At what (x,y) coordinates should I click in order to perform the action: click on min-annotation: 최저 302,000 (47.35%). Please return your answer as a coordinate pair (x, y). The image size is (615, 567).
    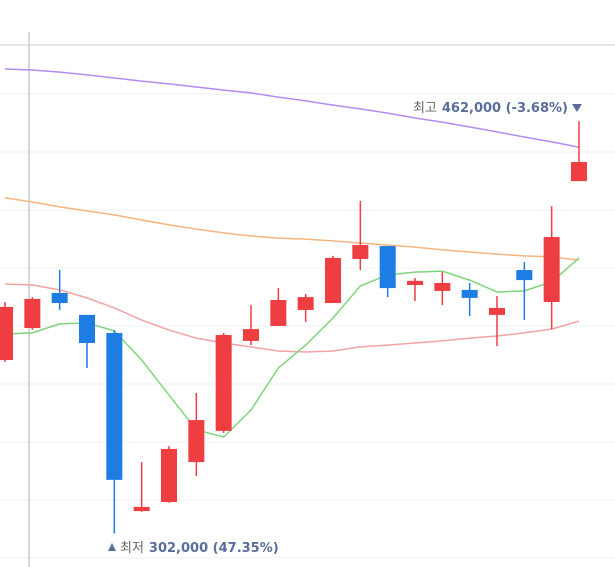
    Looking at the image, I should click on (199, 548).